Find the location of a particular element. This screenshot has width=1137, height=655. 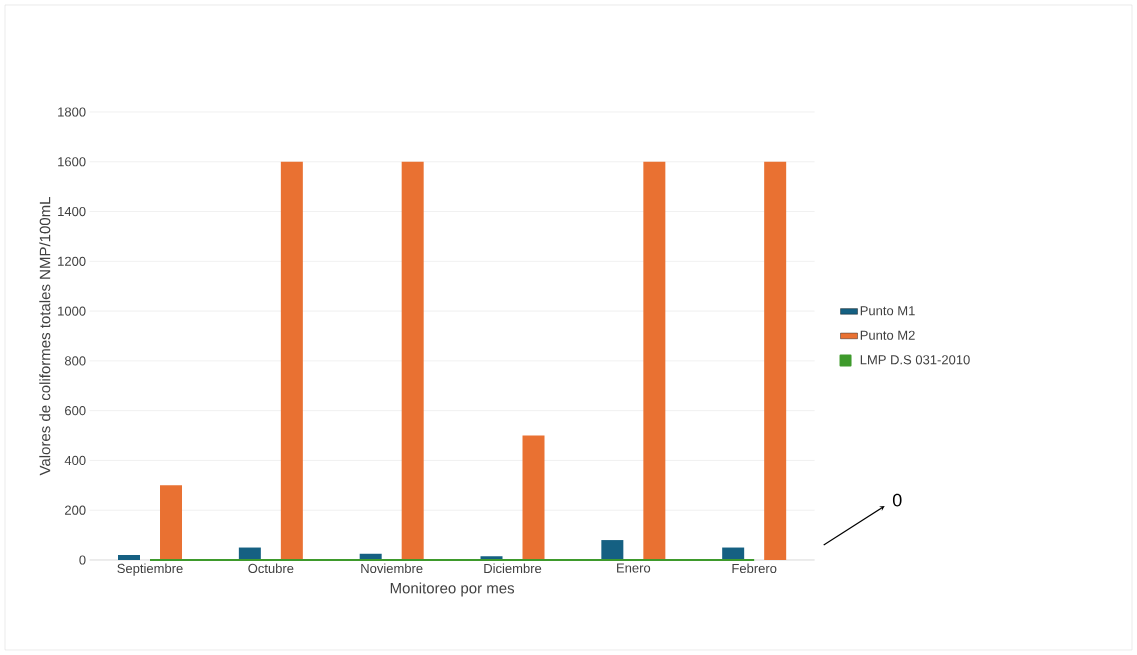

x-tick-label: Diciembre is located at coordinates (513, 568).